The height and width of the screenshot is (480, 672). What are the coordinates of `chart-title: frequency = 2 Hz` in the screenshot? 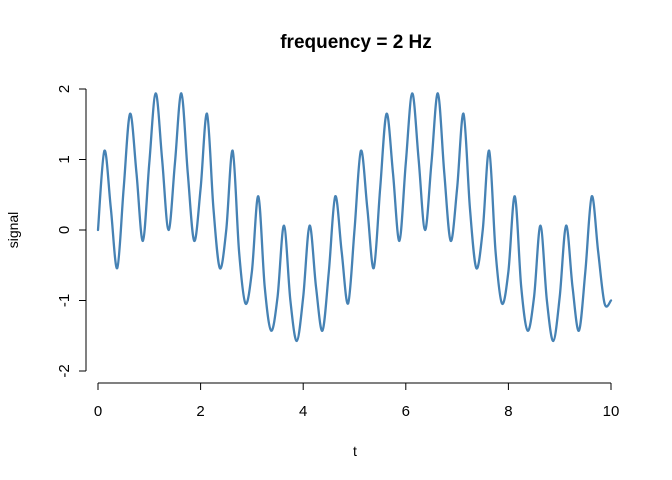 It's located at (356, 42).